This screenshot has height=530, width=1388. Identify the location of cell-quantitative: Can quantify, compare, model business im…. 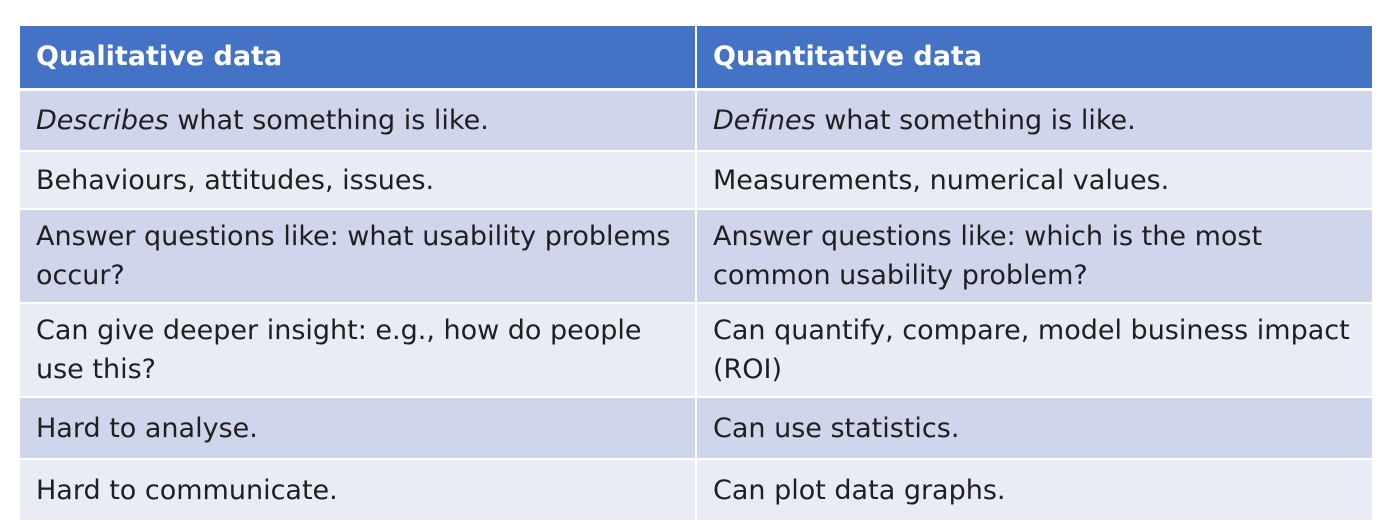
(1034, 350).